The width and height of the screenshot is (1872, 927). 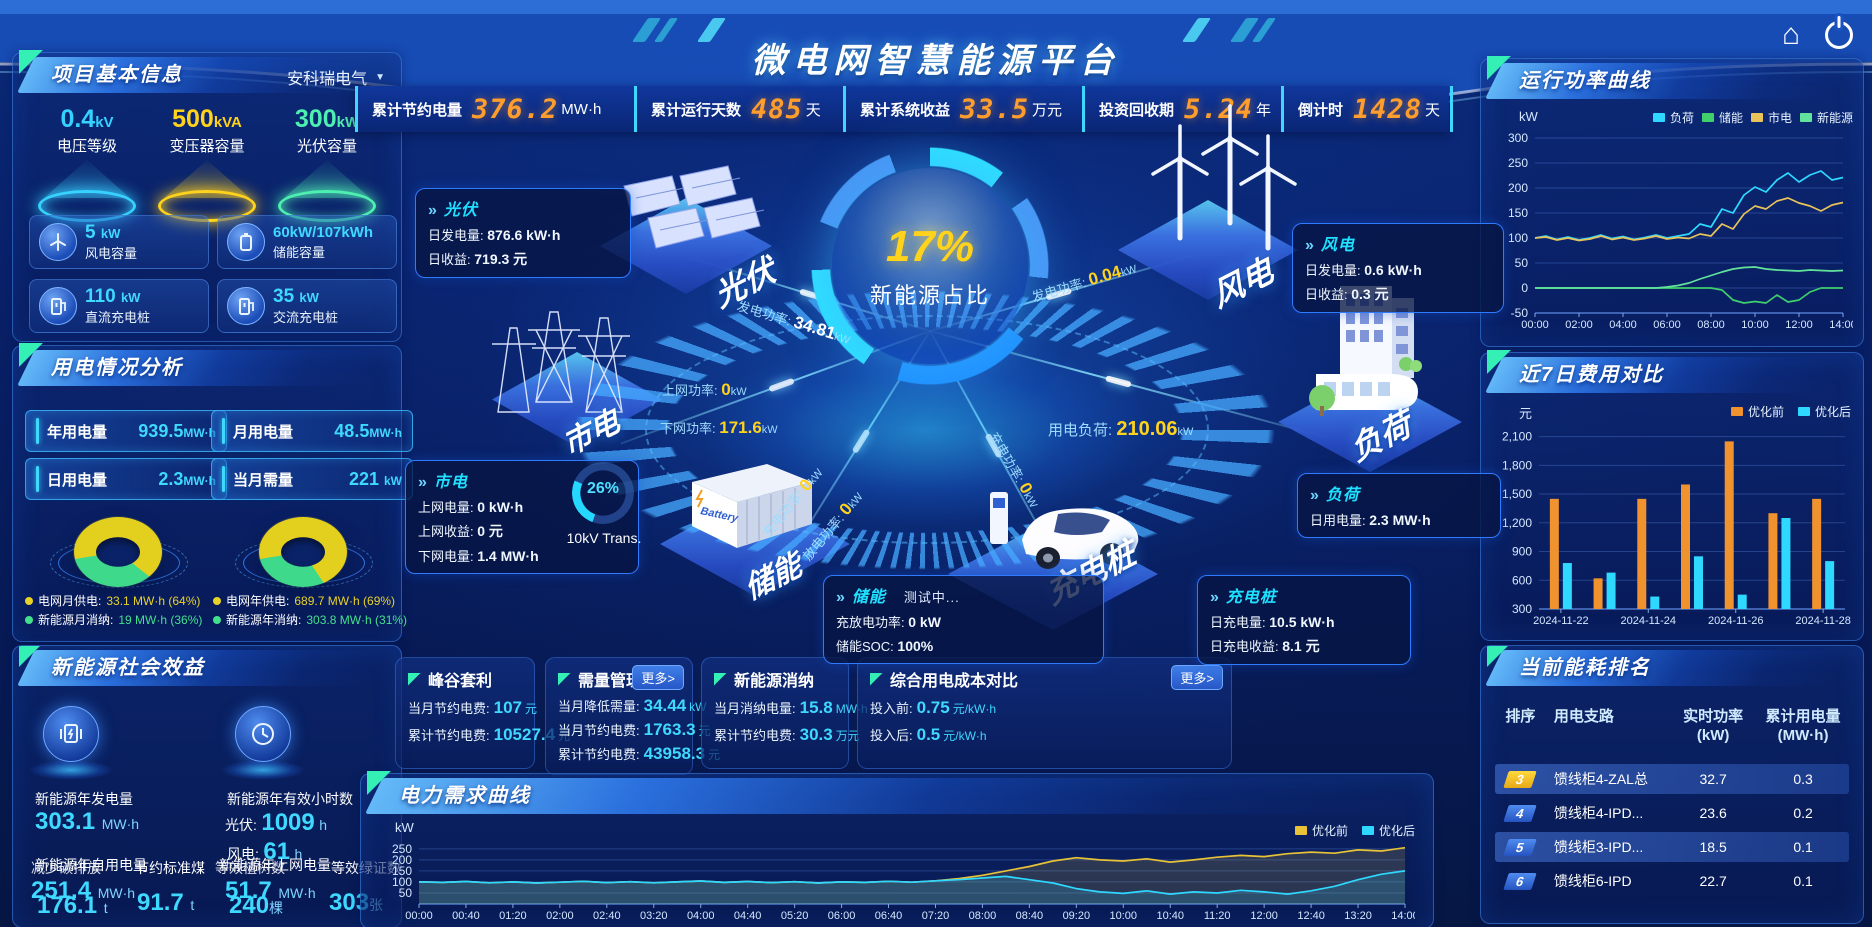 I want to click on legend-item: 新能源, so click(x=1826, y=117).